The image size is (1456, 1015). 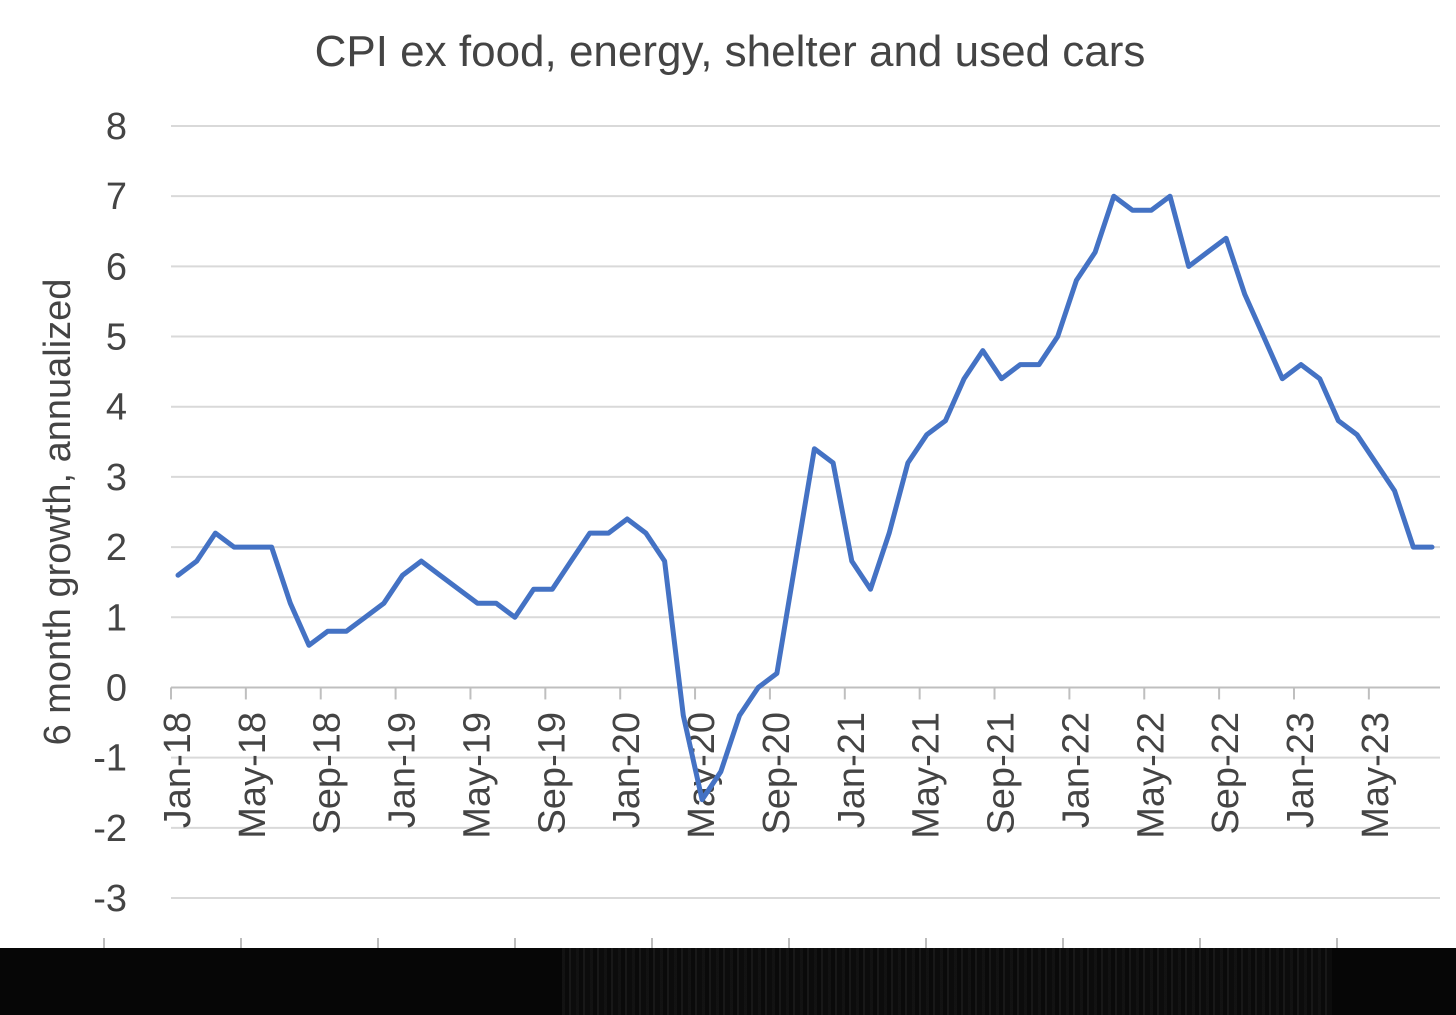 I want to click on x-tick-label: Sep-18, so click(x=328, y=773).